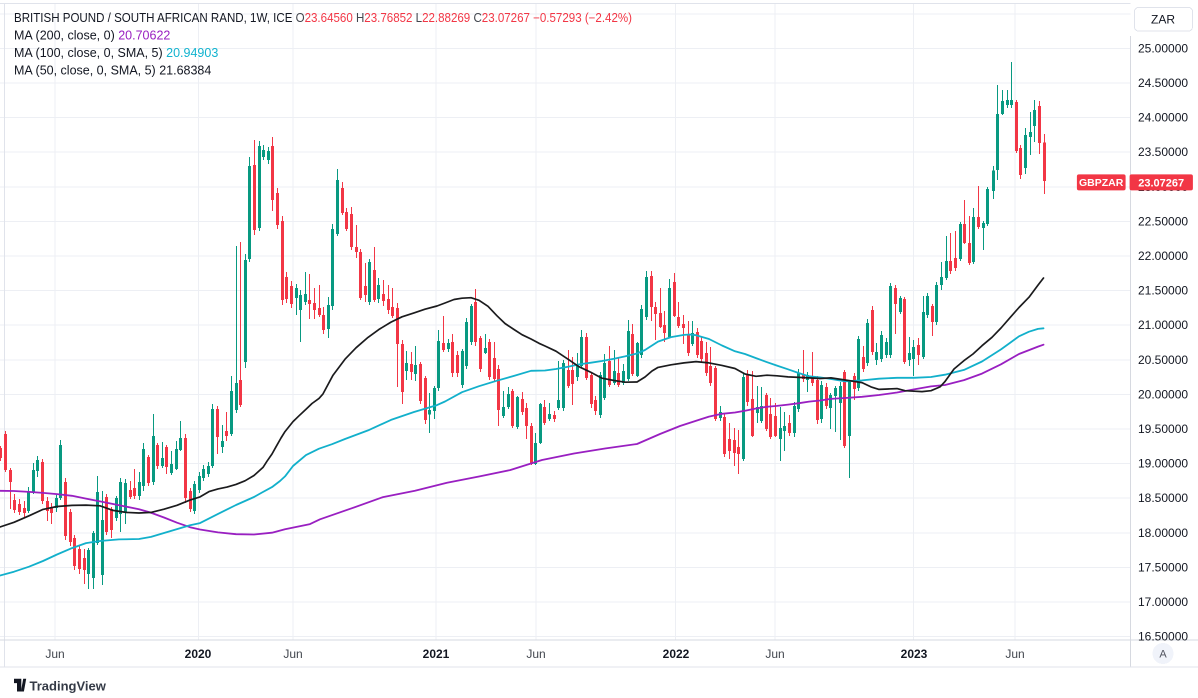  I want to click on svg-text: 2022, so click(676, 654).